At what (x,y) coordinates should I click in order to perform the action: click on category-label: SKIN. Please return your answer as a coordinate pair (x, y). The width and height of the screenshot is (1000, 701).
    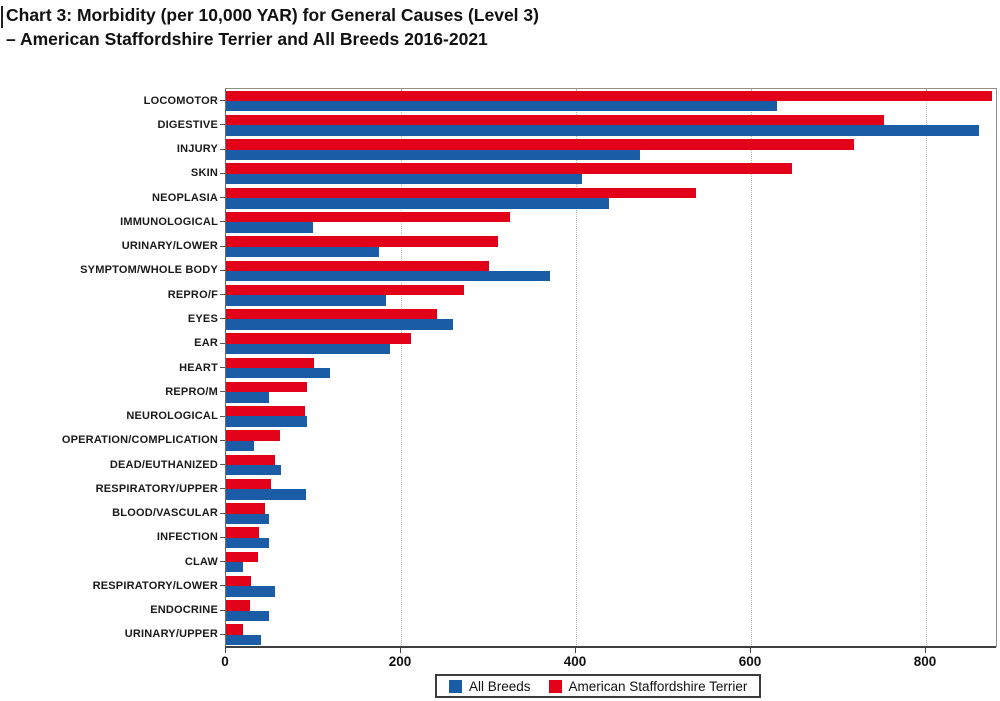
    Looking at the image, I should click on (204, 173).